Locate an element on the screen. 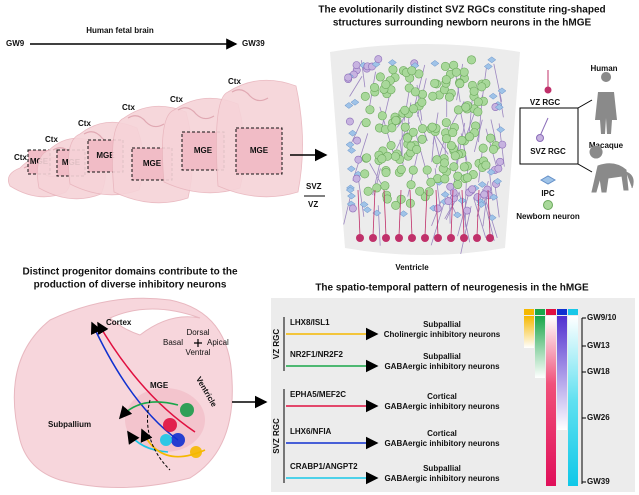 Image resolution: width=639 pixels, height=495 pixels. label: Human is located at coordinates (603, 68).